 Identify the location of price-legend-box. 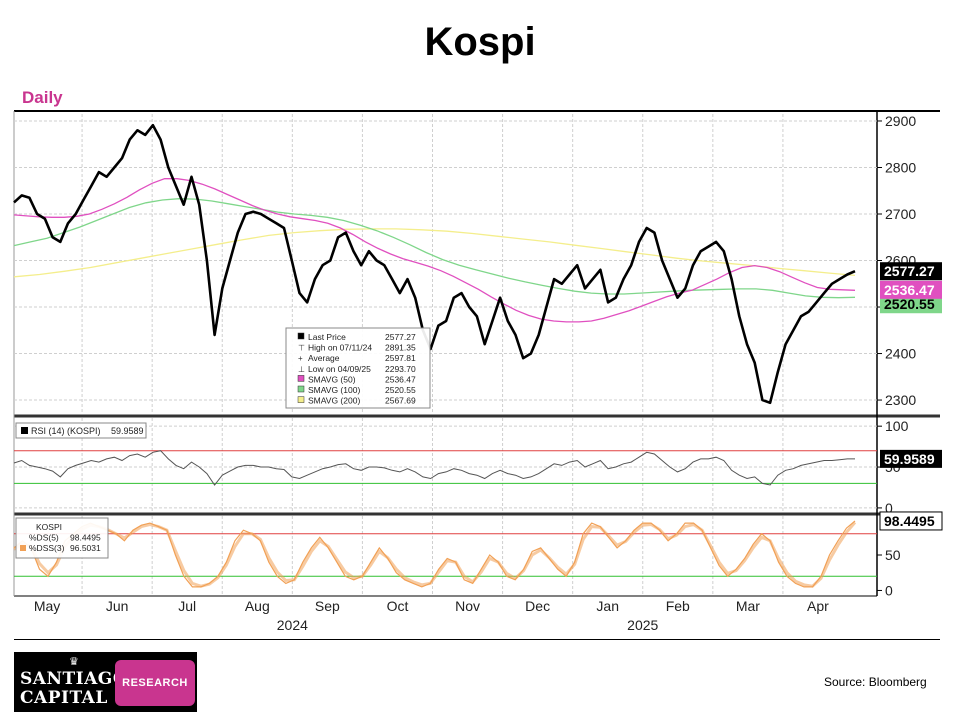
(358, 368).